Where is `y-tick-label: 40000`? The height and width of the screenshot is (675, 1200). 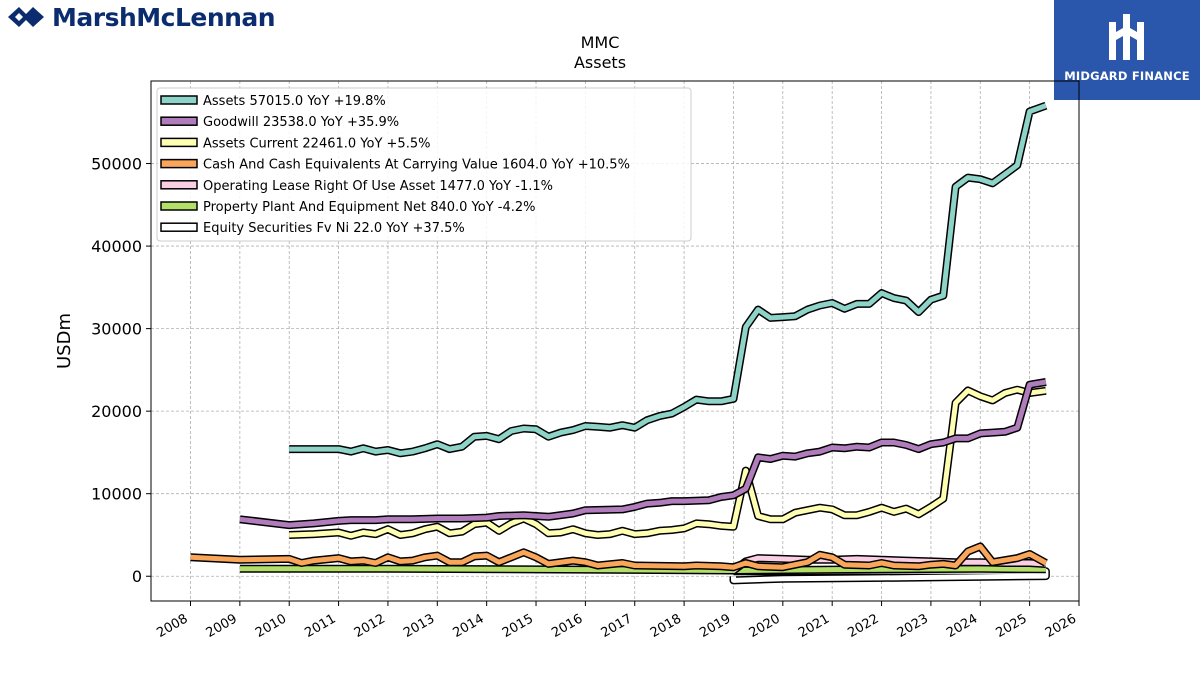 y-tick-label: 40000 is located at coordinates (116, 246).